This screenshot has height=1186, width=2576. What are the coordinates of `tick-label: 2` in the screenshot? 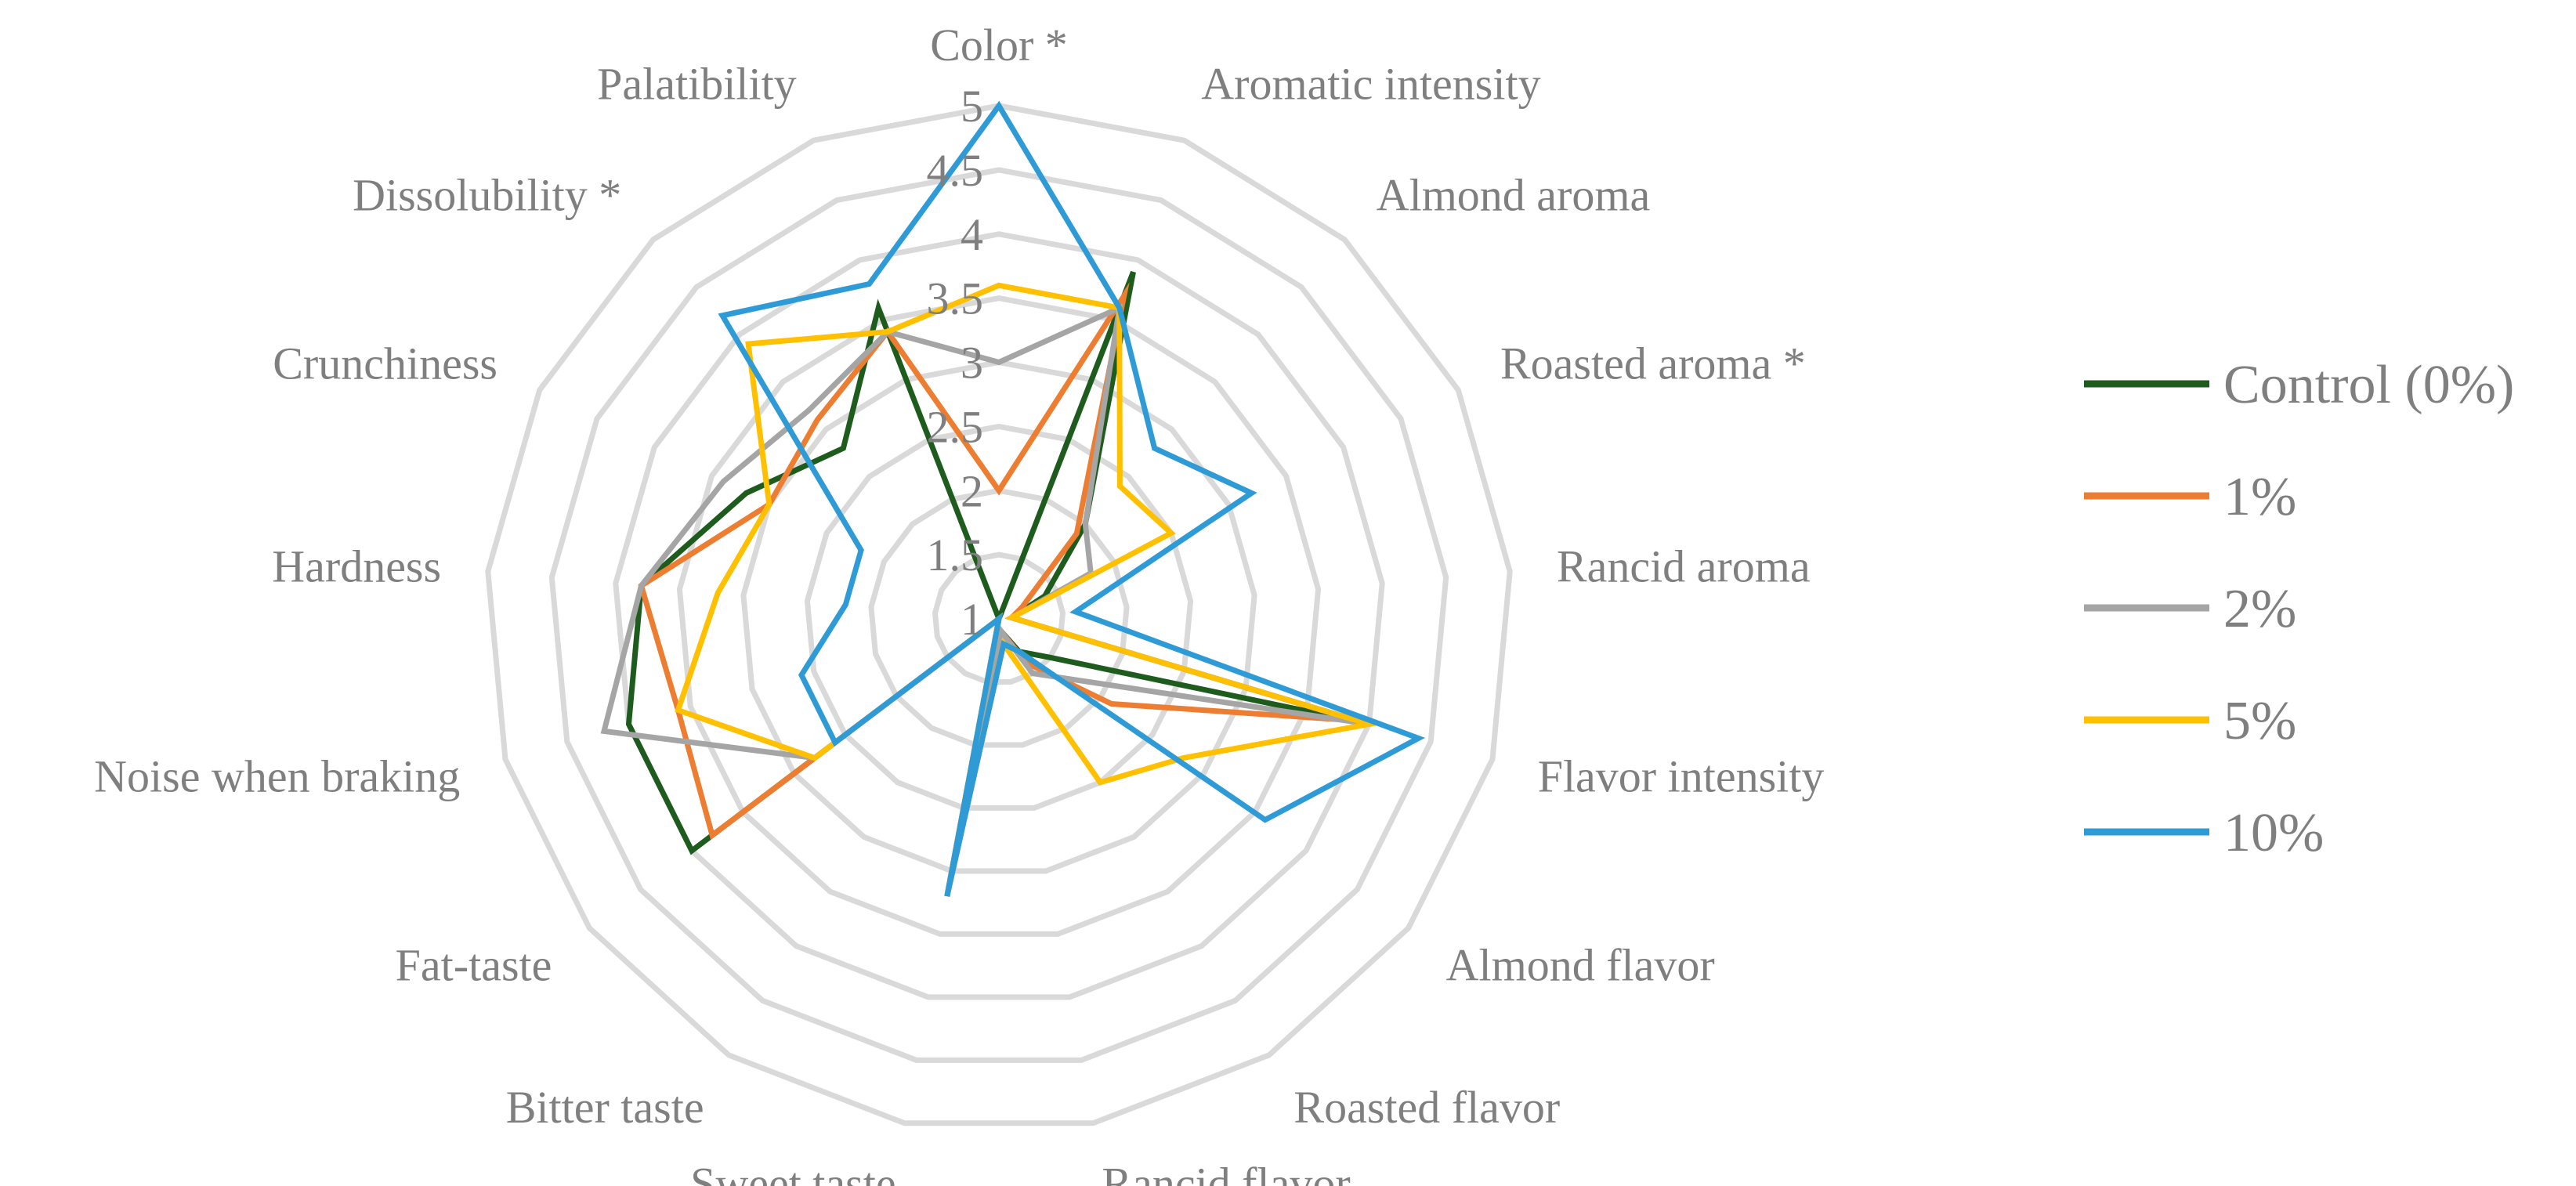 It's located at (972, 490).